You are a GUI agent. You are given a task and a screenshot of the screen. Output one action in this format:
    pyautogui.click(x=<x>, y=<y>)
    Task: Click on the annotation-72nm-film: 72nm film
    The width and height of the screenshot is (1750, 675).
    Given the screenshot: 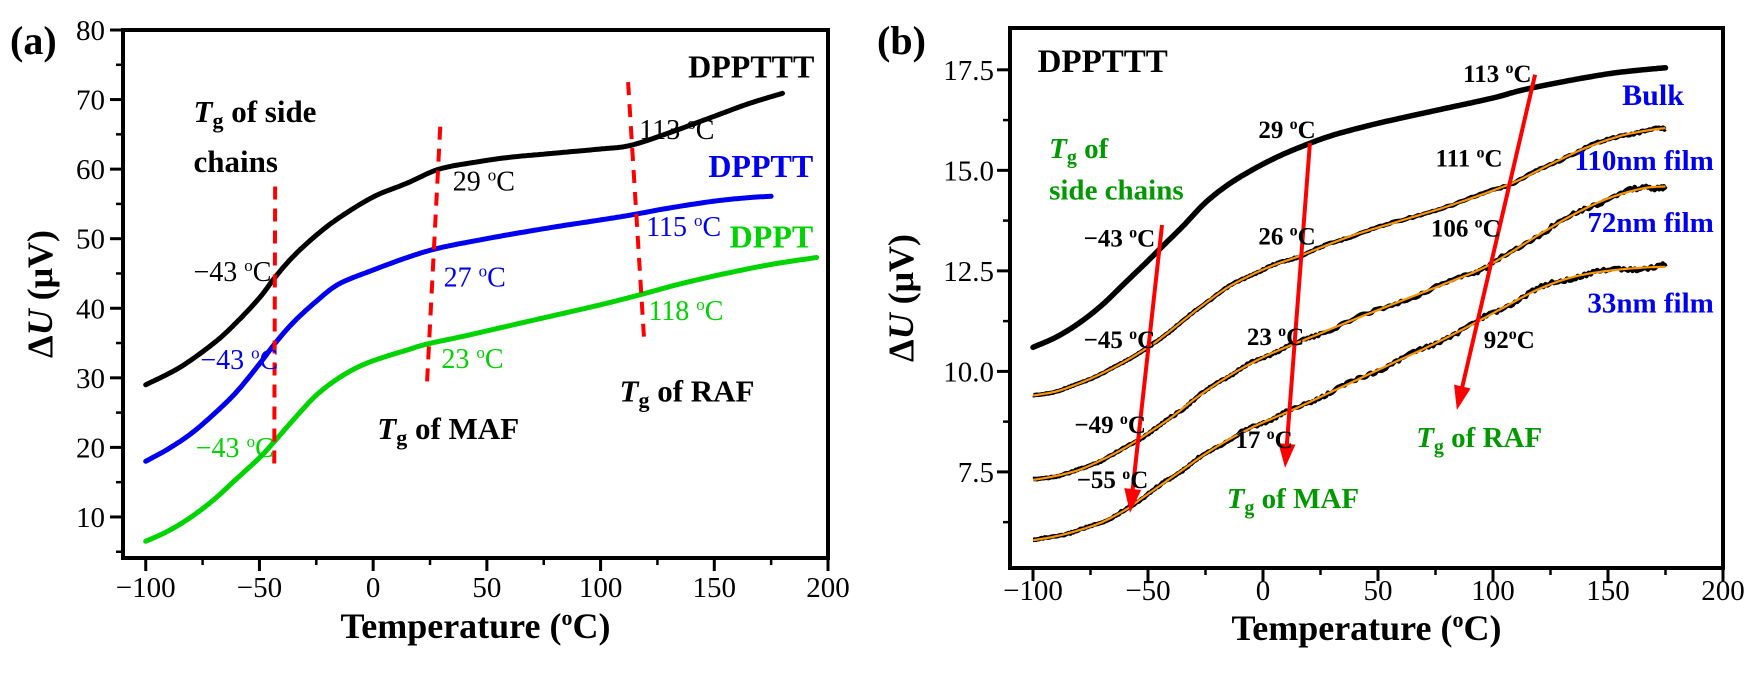 What is the action you would take?
    pyautogui.click(x=1650, y=223)
    